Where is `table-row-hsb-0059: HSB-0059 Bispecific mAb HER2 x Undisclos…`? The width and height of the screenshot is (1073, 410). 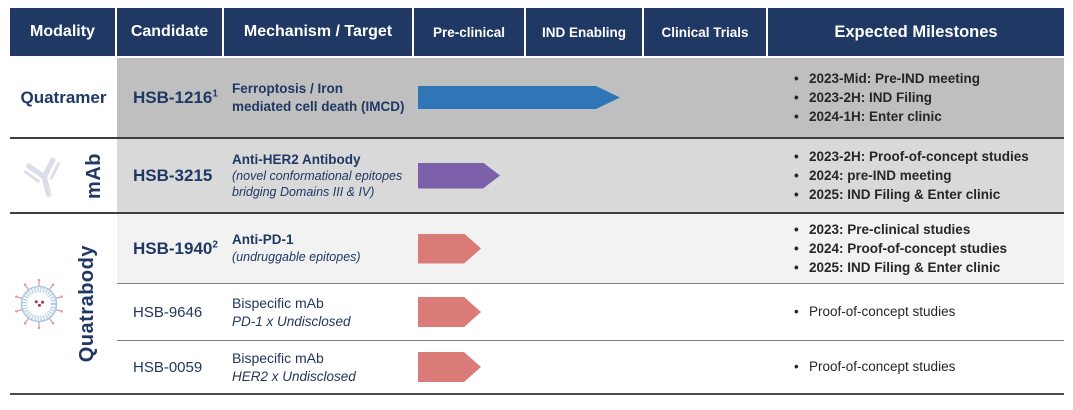 table-row-hsb-0059: HSB-0059 Bispecific mAb HER2 x Undisclos… is located at coordinates (590, 367).